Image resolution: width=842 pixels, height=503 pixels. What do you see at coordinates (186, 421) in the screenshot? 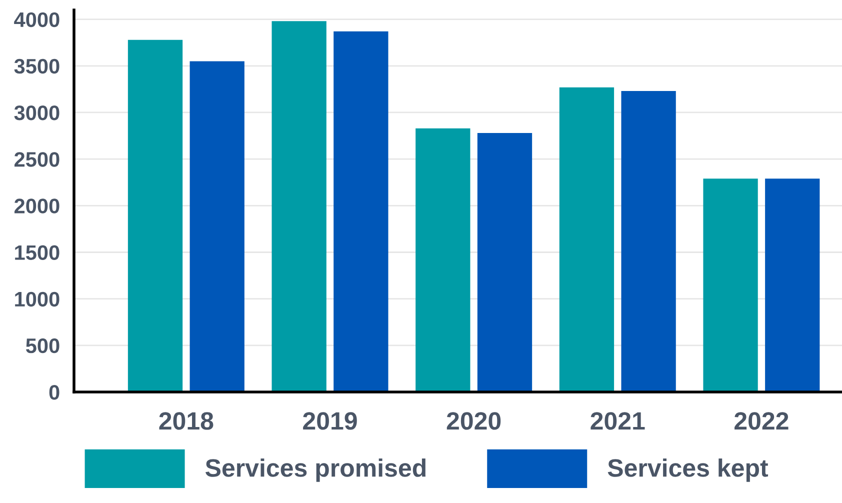
I see `x-tick-label: 2018` at bounding box center [186, 421].